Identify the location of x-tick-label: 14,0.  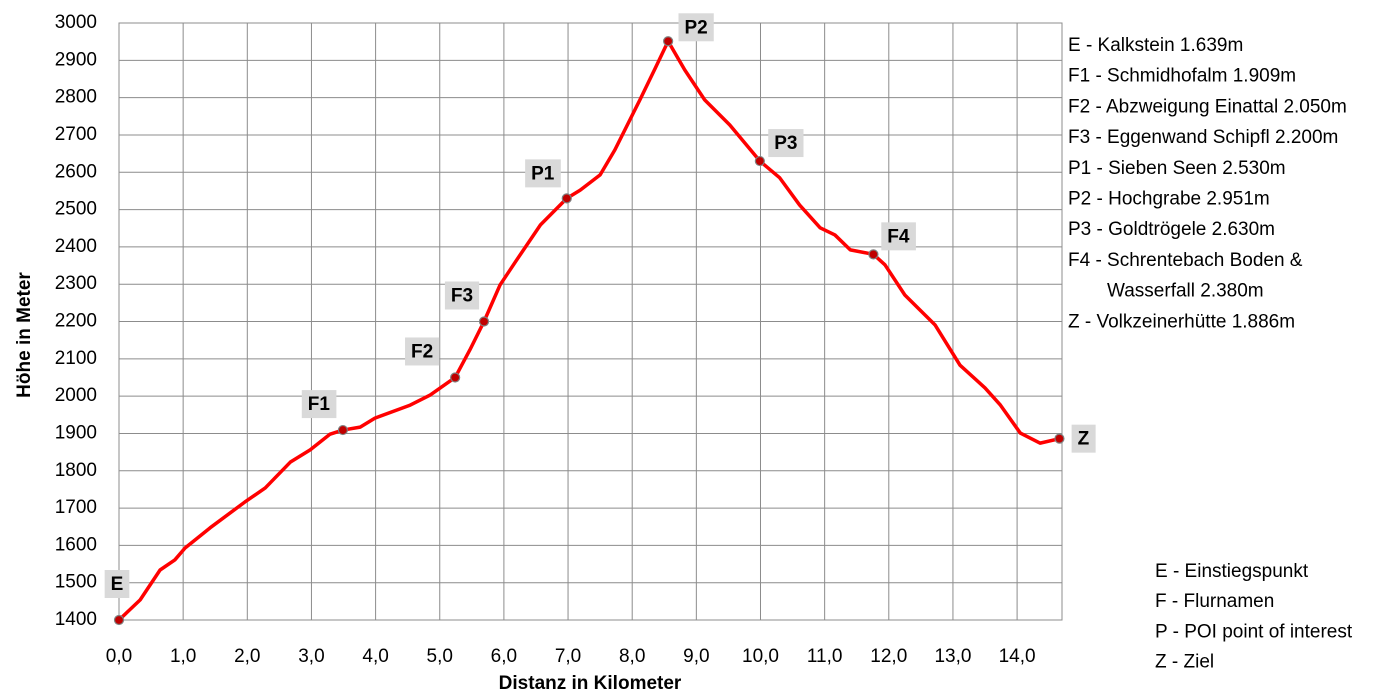
(1017, 656).